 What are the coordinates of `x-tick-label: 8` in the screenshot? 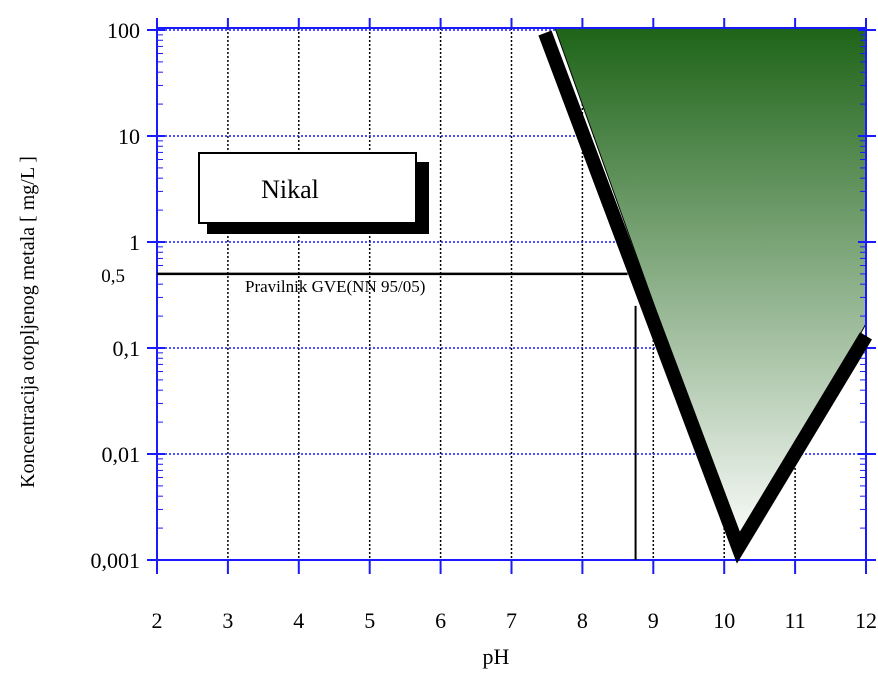 It's located at (582, 620).